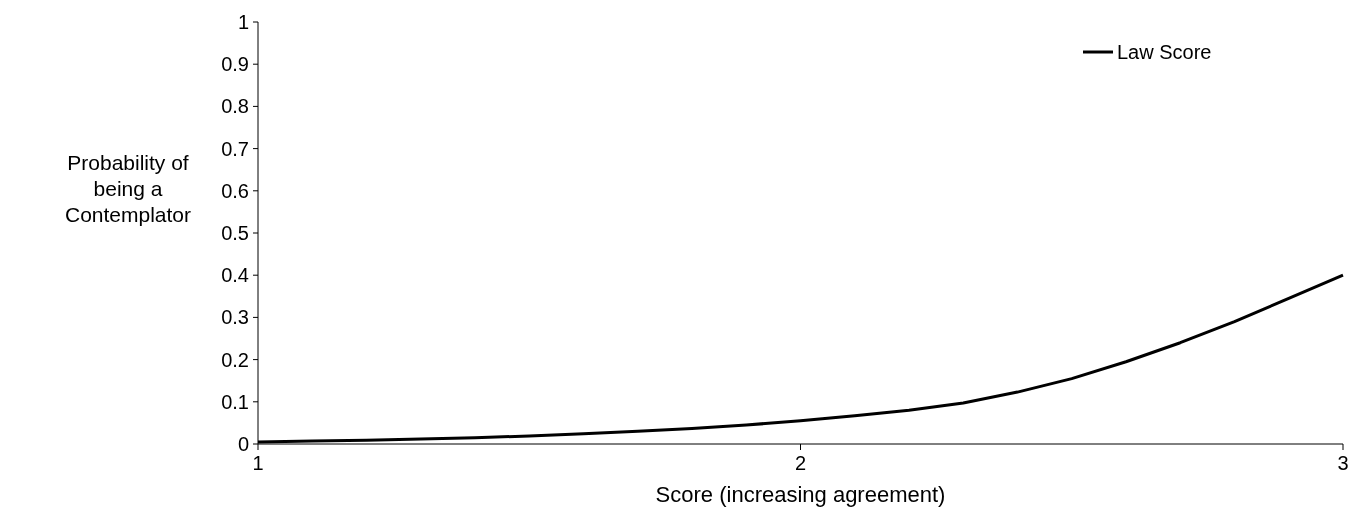 Image resolution: width=1365 pixels, height=518 pixels. Describe the element at coordinates (235, 275) in the screenshot. I see `y-tick-label: 0.4` at that location.